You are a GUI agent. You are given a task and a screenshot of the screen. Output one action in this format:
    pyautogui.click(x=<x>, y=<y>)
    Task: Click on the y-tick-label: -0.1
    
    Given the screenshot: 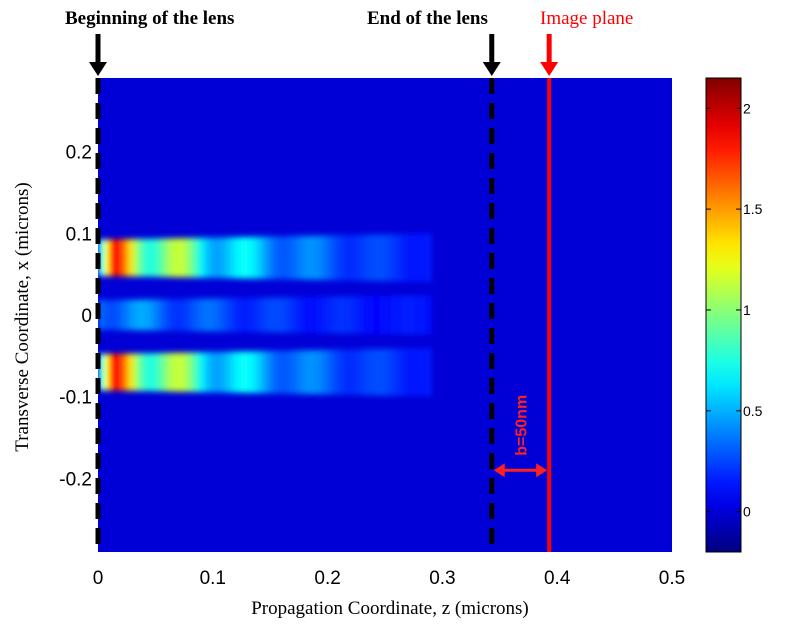 What is the action you would take?
    pyautogui.click(x=75, y=398)
    